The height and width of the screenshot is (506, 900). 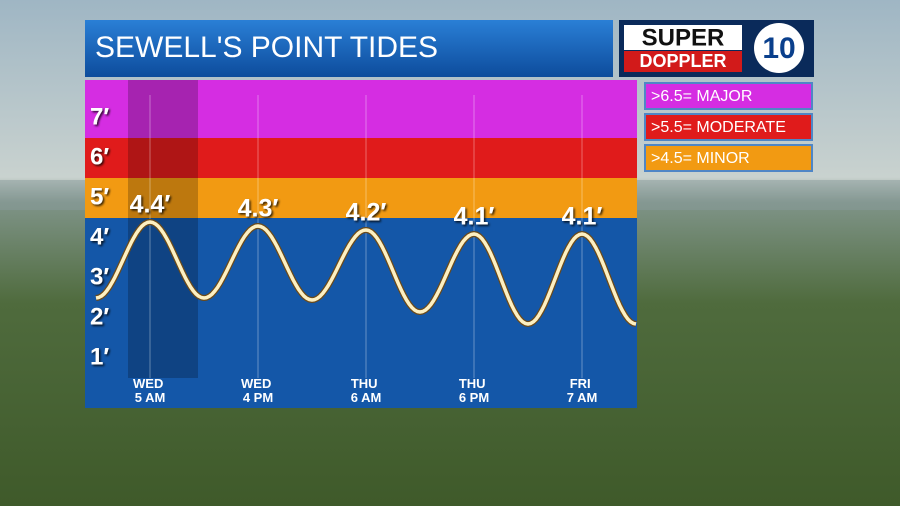 What do you see at coordinates (366, 390) in the screenshot?
I see `x-tick-label: THU 6 AM` at bounding box center [366, 390].